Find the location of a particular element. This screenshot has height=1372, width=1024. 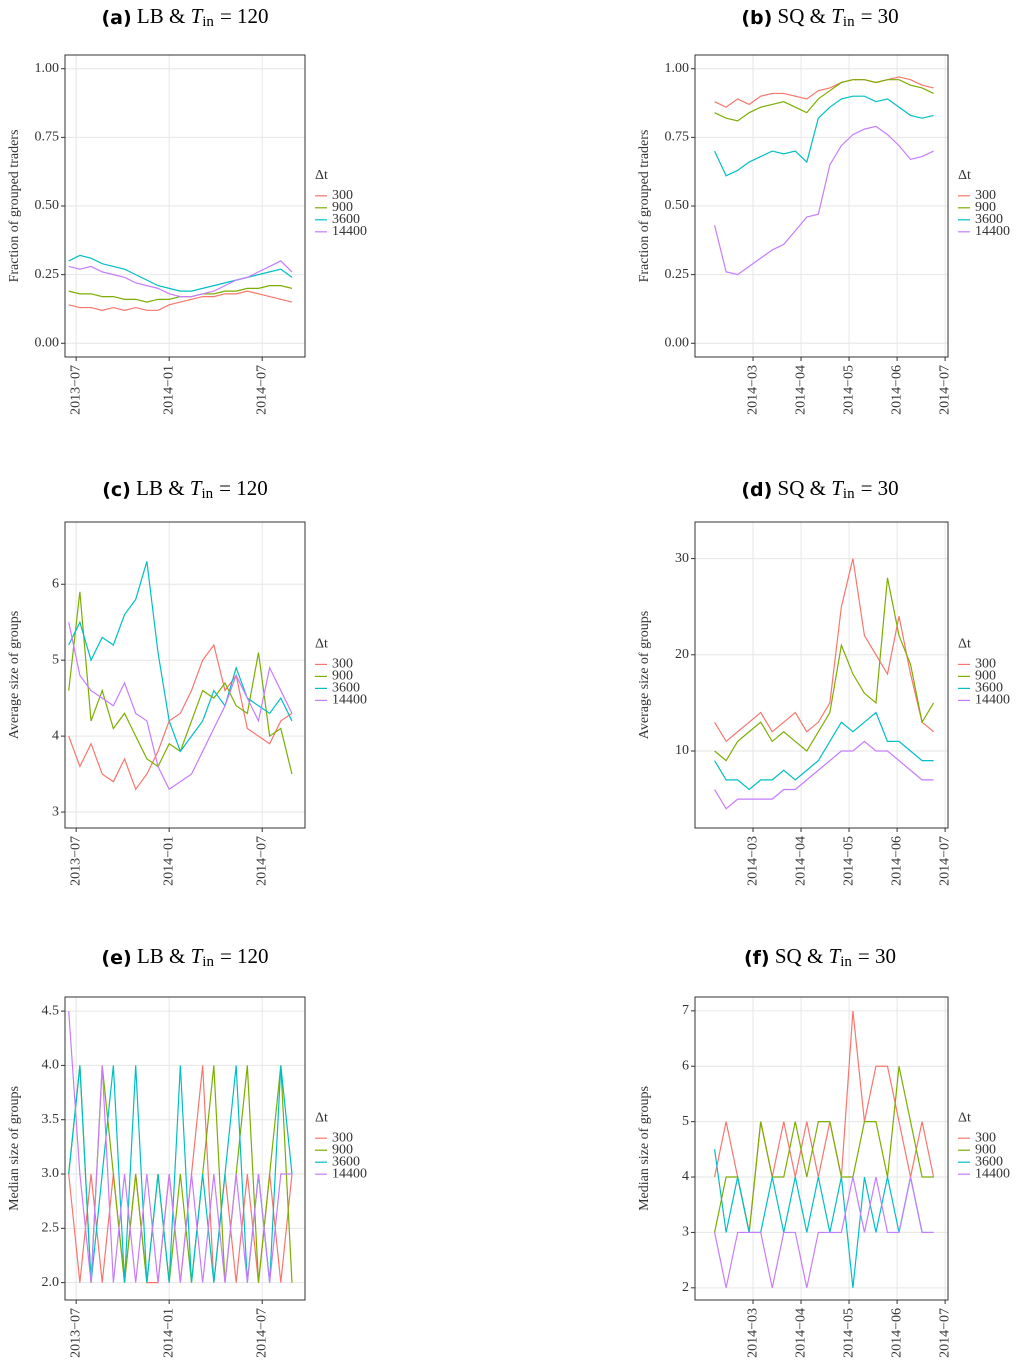

y-tick-label: 10 is located at coordinates (682, 750).